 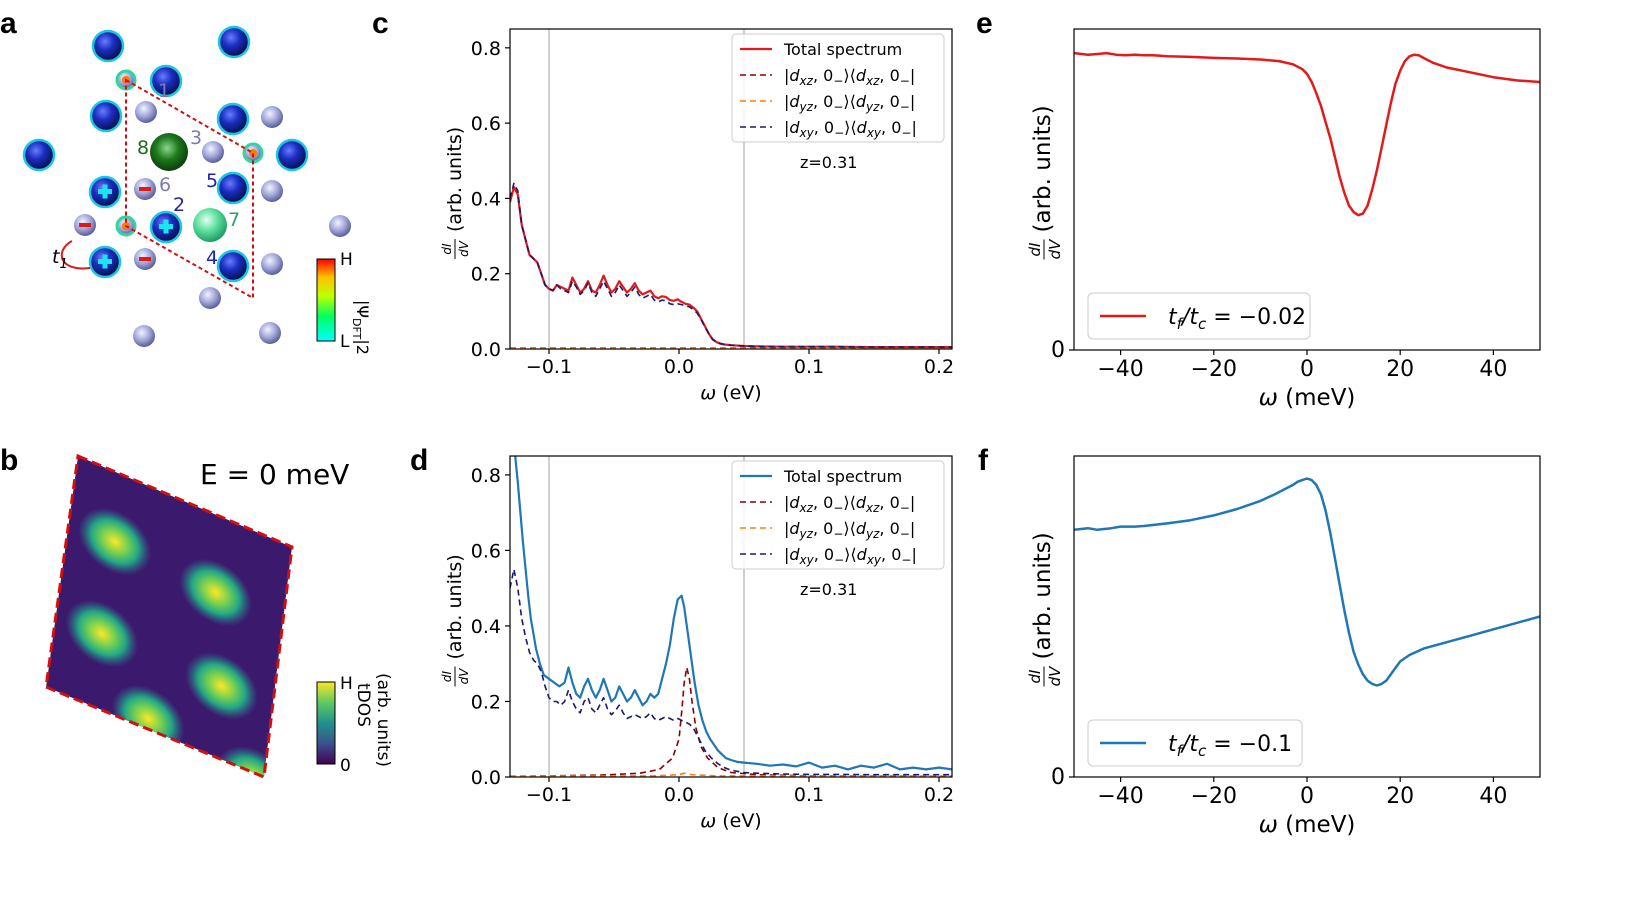 What do you see at coordinates (326, 300) in the screenshot?
I see `colorbar-a` at bounding box center [326, 300].